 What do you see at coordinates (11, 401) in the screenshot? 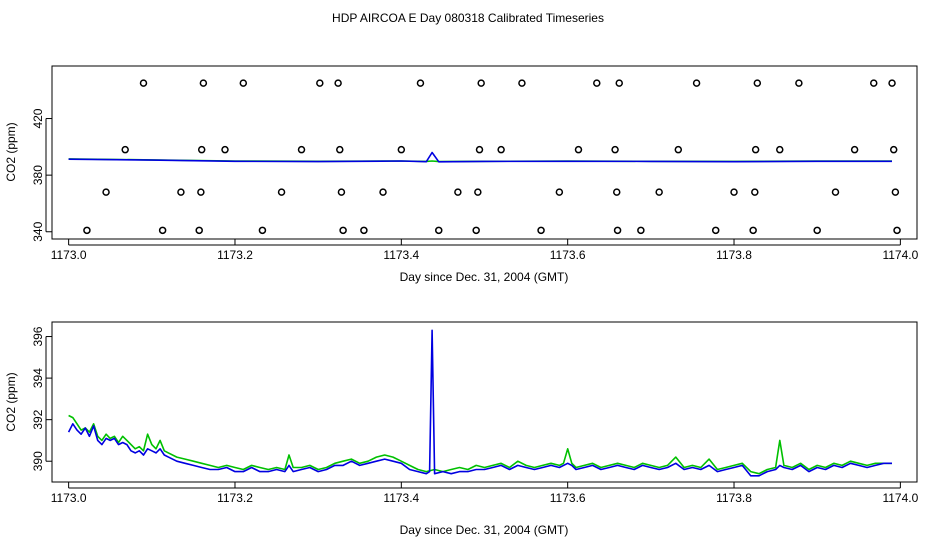
I see `bottom-y-axis-label: CO2 (ppm)` at bounding box center [11, 401].